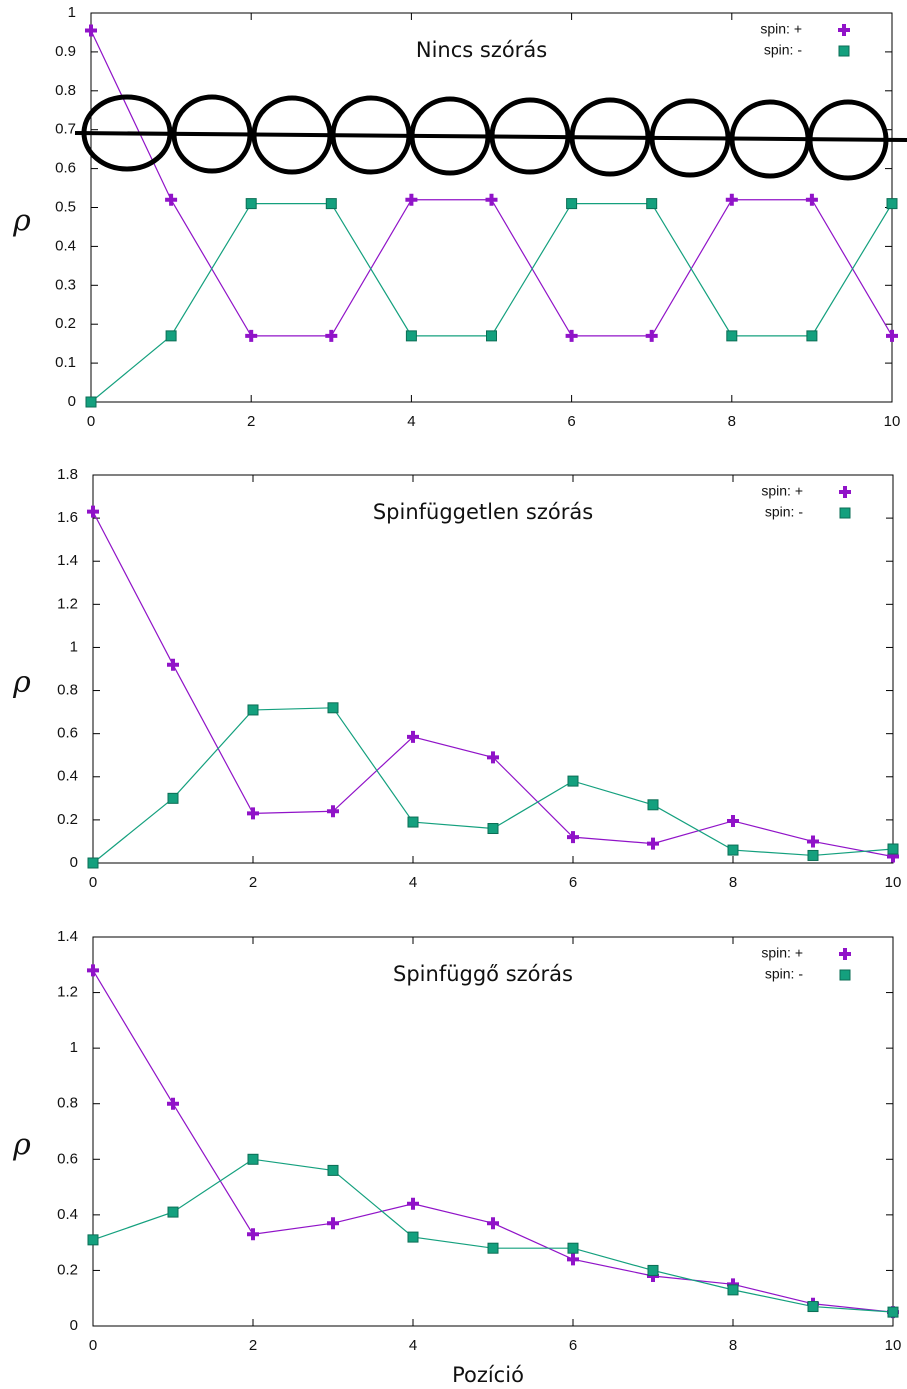 The height and width of the screenshot is (1389, 907). Describe the element at coordinates (65, 245) in the screenshot. I see `y-tick-label: 0.4` at that location.